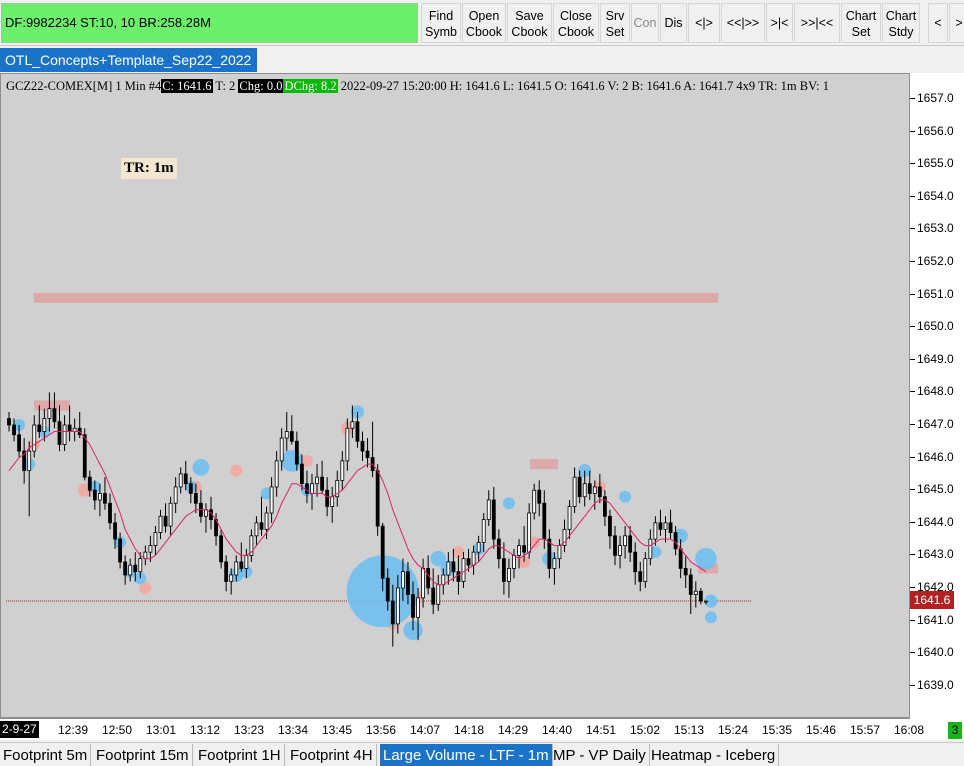 This screenshot has height=766, width=964. I want to click on price-tick-label: 1650.0, so click(935, 326).